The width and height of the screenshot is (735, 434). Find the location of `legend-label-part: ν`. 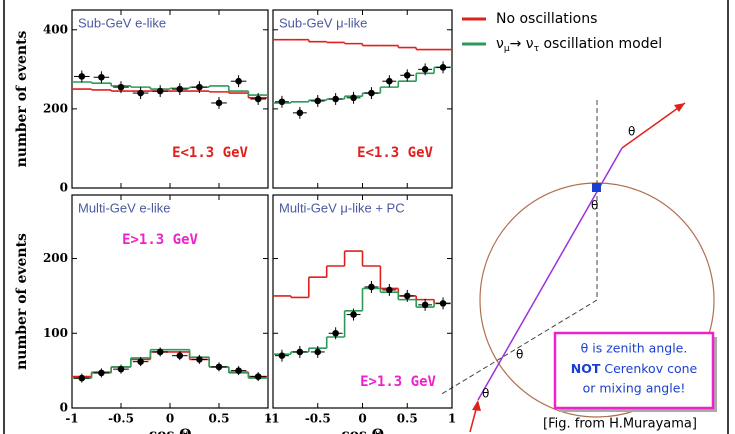

legend-label-part: ν is located at coordinates (500, 44).